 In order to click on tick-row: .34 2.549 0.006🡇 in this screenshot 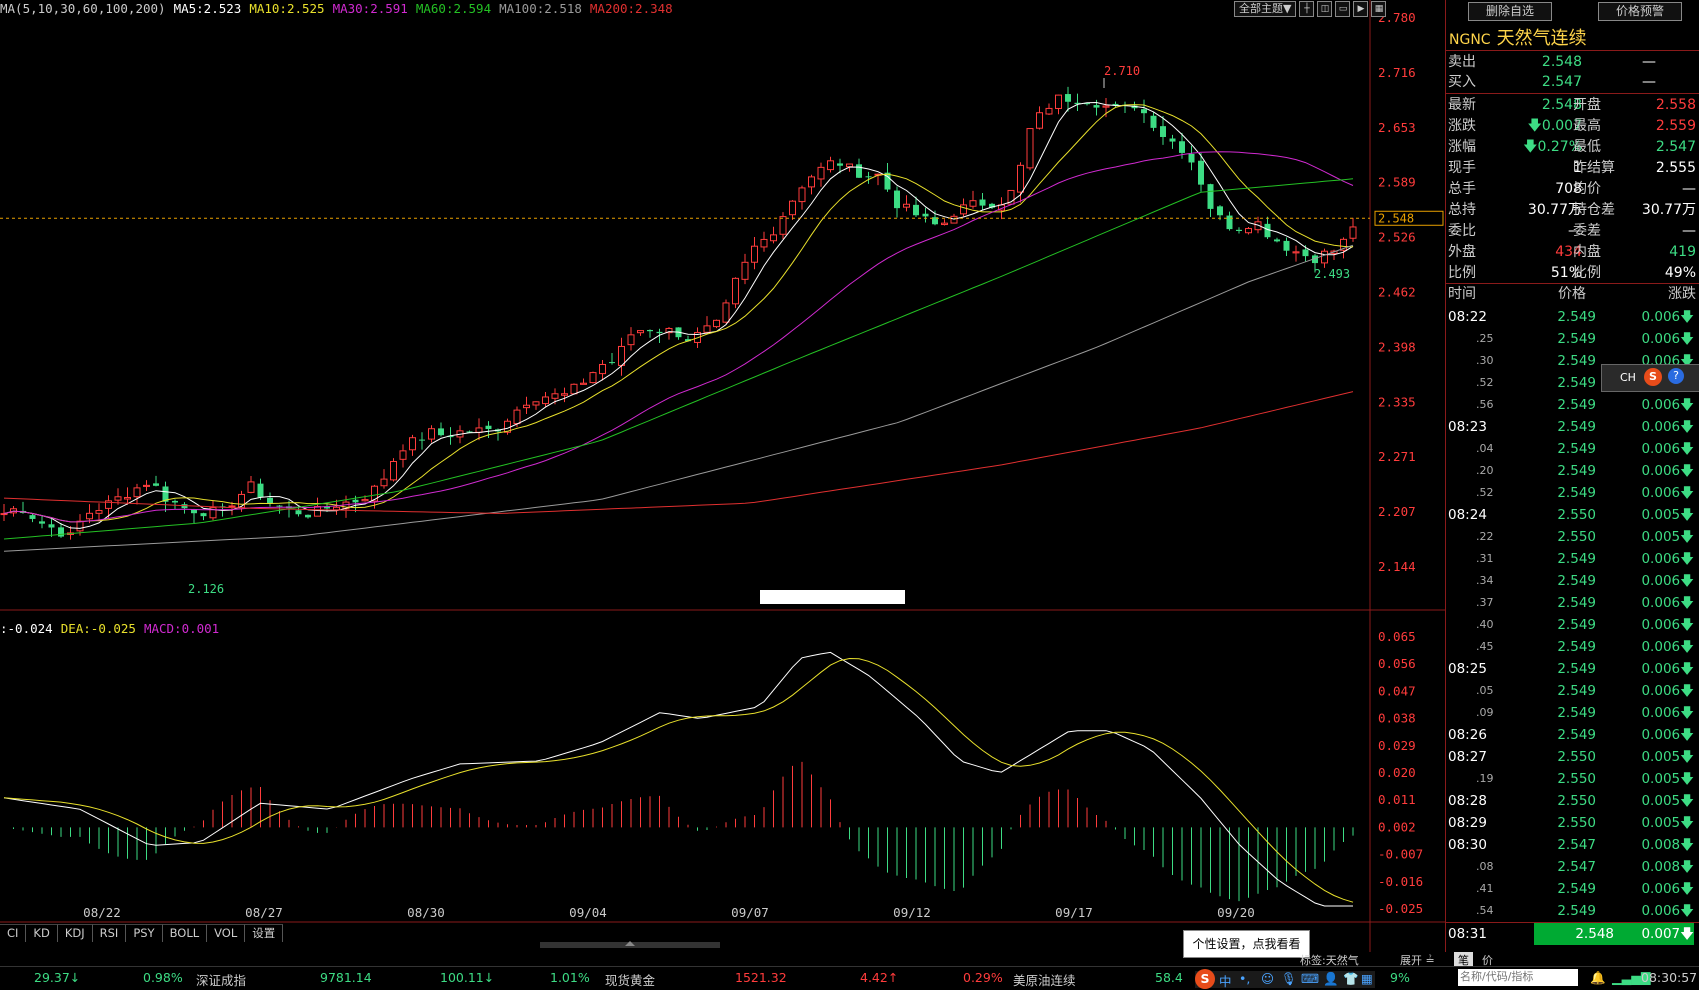, I will do `click(1572, 581)`.